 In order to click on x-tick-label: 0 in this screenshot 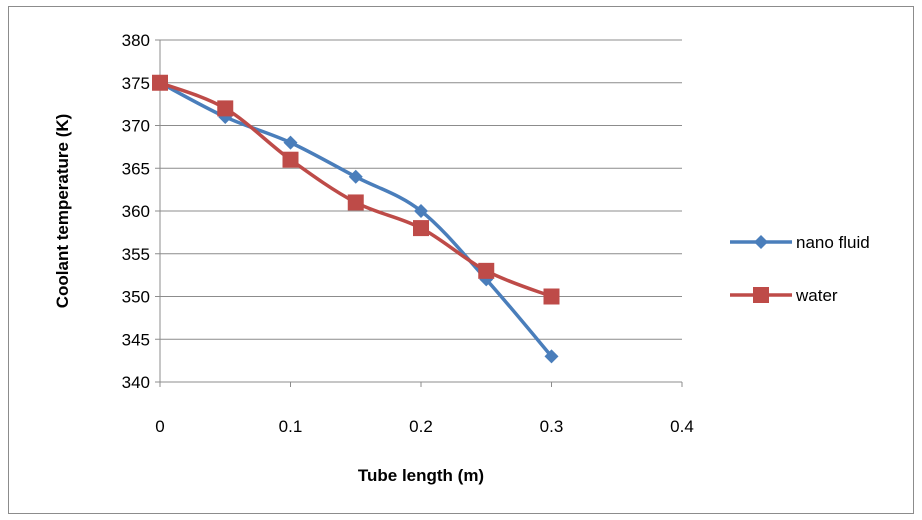, I will do `click(159, 426)`.